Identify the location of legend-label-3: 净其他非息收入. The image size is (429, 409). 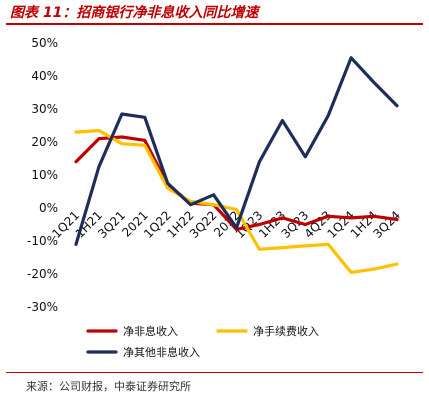
(161, 352).